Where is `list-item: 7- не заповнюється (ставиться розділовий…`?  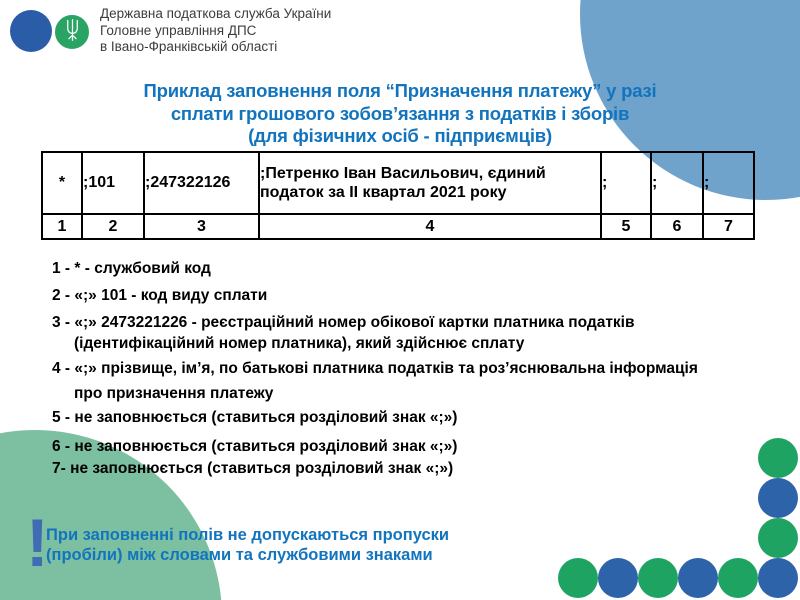
list-item: 7- не заповнюється (ставиться розділовий… is located at coordinates (253, 468).